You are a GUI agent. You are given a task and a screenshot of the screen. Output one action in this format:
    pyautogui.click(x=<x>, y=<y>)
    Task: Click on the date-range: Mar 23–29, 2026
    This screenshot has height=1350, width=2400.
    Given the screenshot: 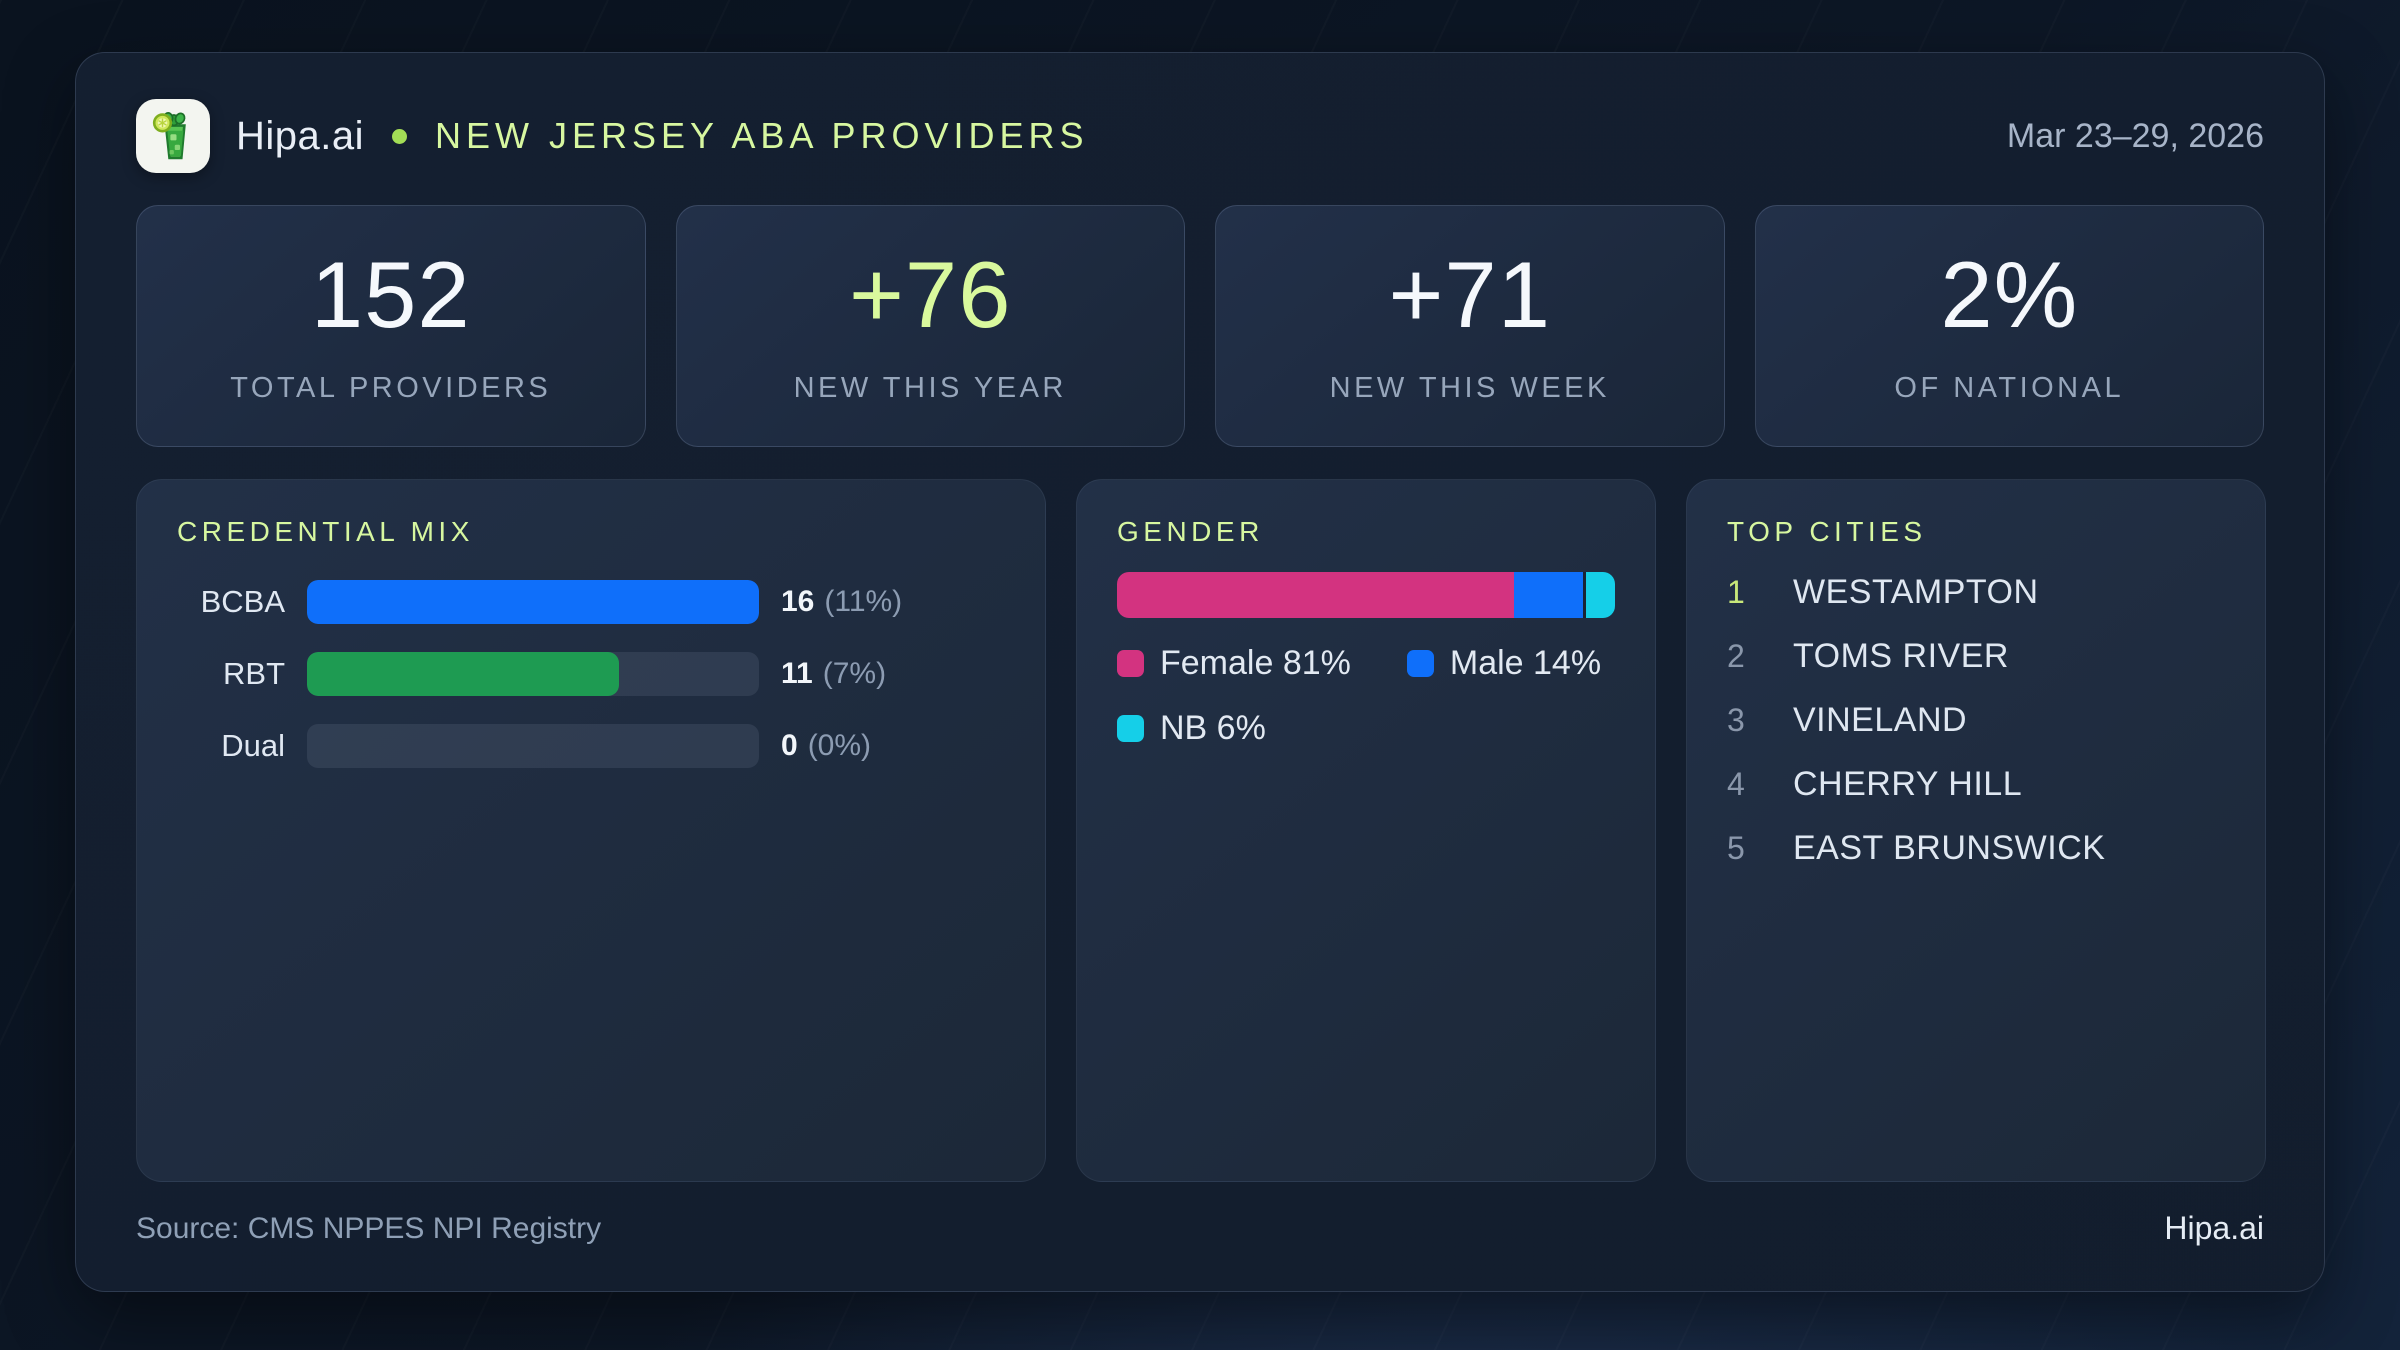 What is the action you would take?
    pyautogui.click(x=2135, y=135)
    